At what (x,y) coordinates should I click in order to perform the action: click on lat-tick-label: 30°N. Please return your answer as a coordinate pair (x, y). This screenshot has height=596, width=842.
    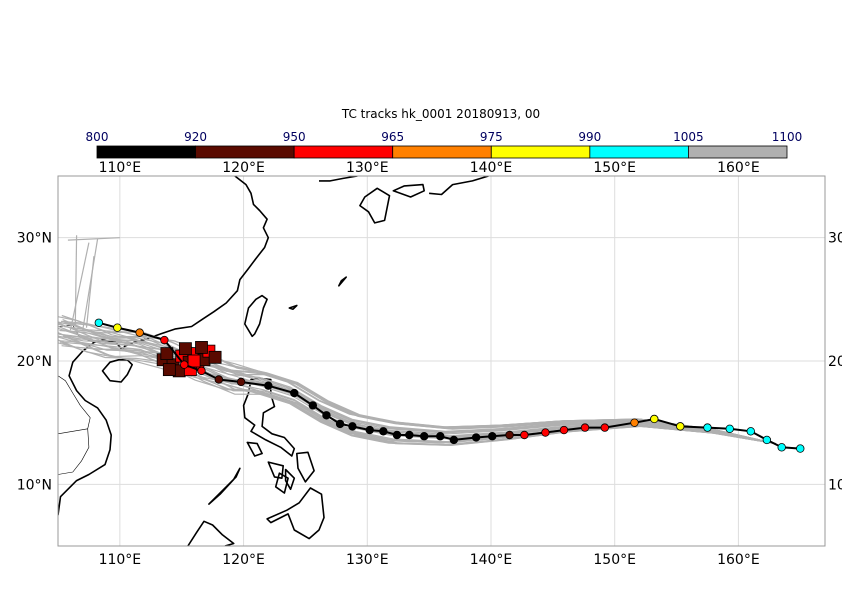
    Looking at the image, I should click on (34, 239).